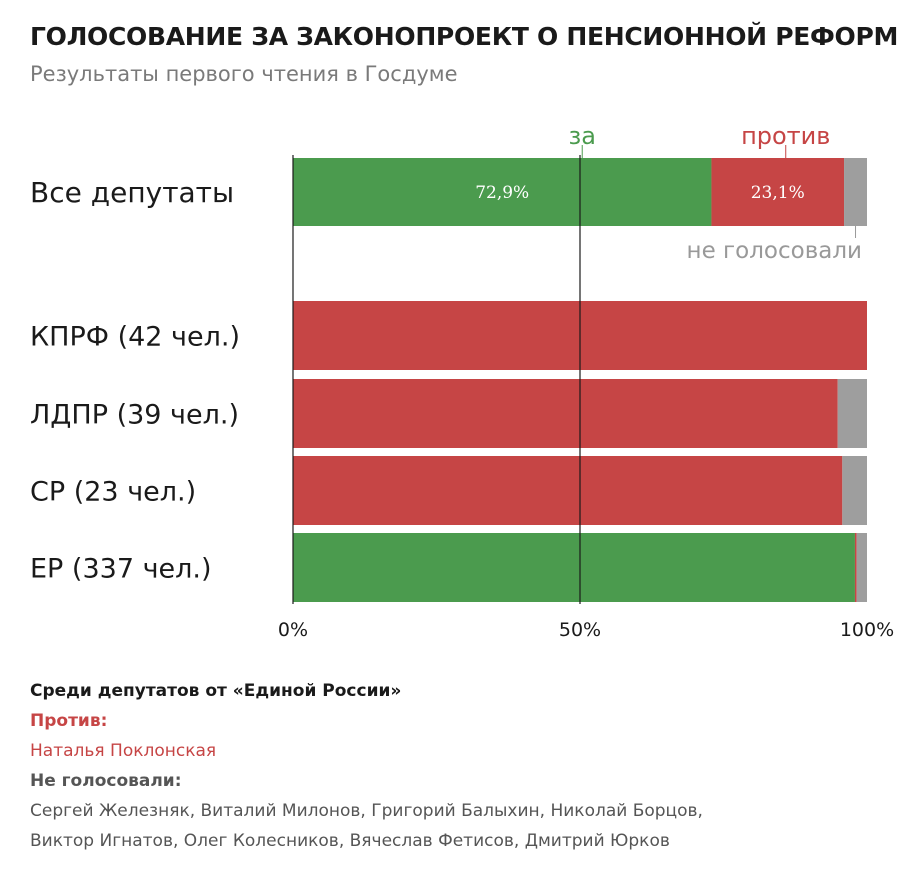 The height and width of the screenshot is (869, 900). What do you see at coordinates (867, 630) in the screenshot?
I see `x-tick-label: 100%` at bounding box center [867, 630].